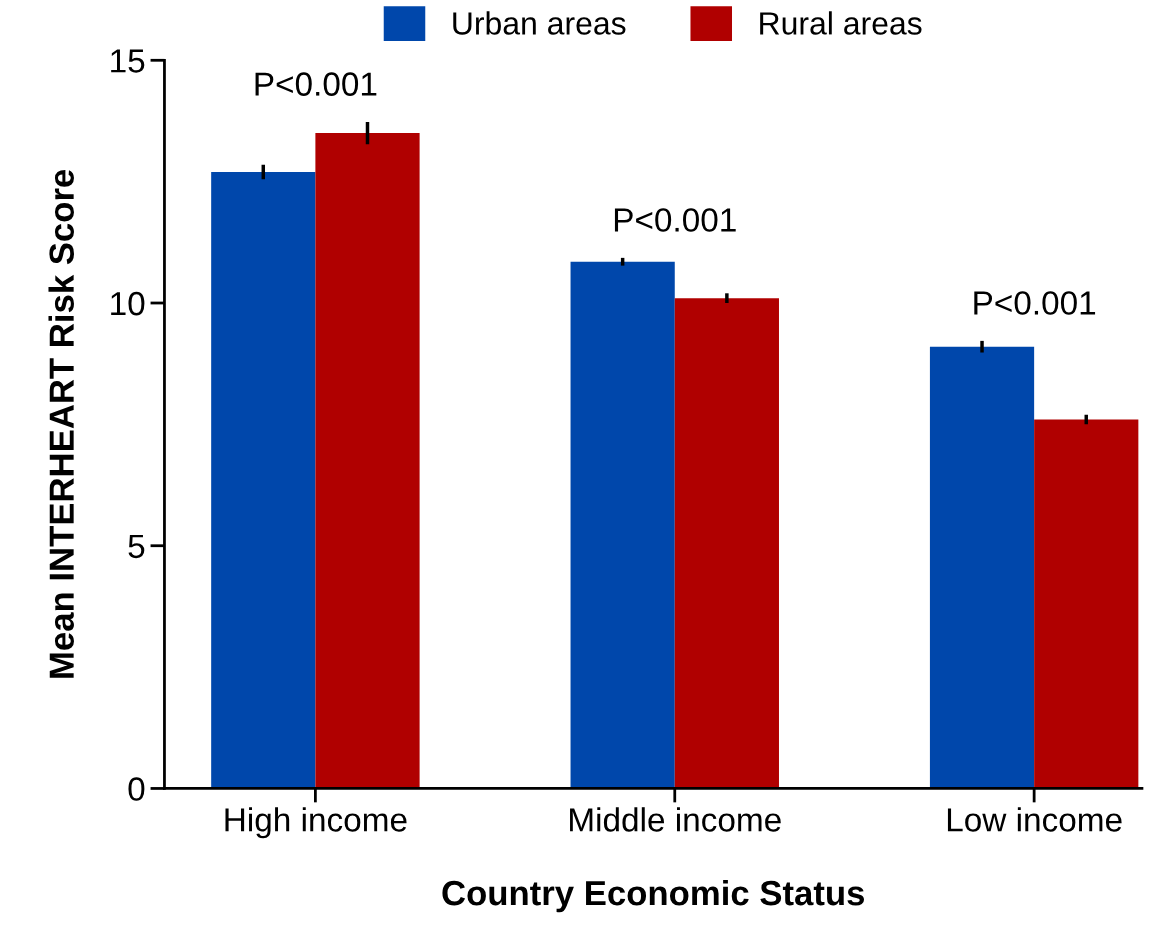 This screenshot has width=1150, height=942. Describe the element at coordinates (136, 546) in the screenshot. I see `y-tick-label: 5` at that location.